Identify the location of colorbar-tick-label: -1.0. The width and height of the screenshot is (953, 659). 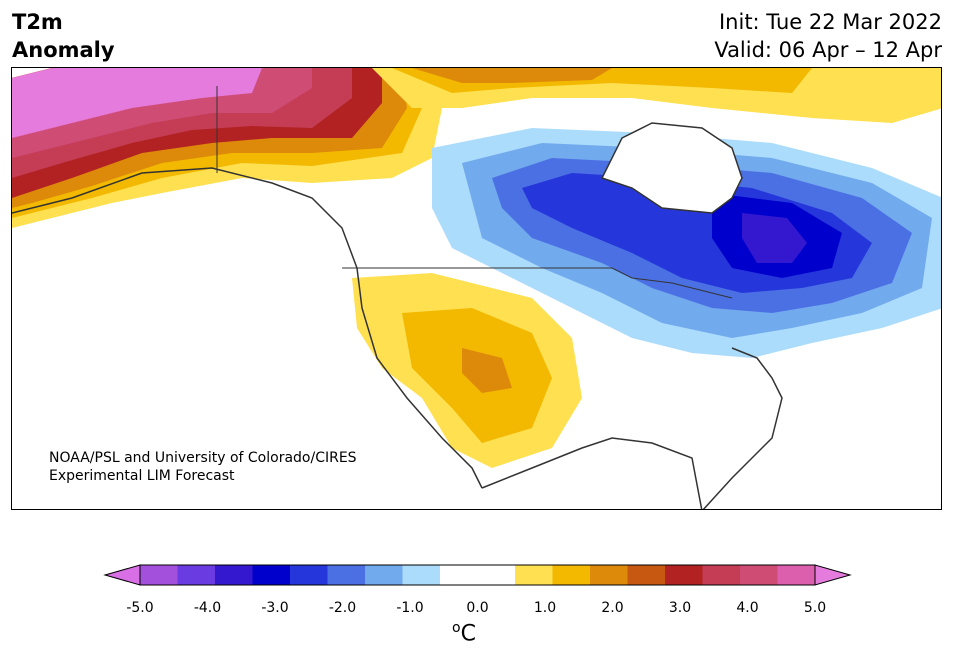
(410, 608).